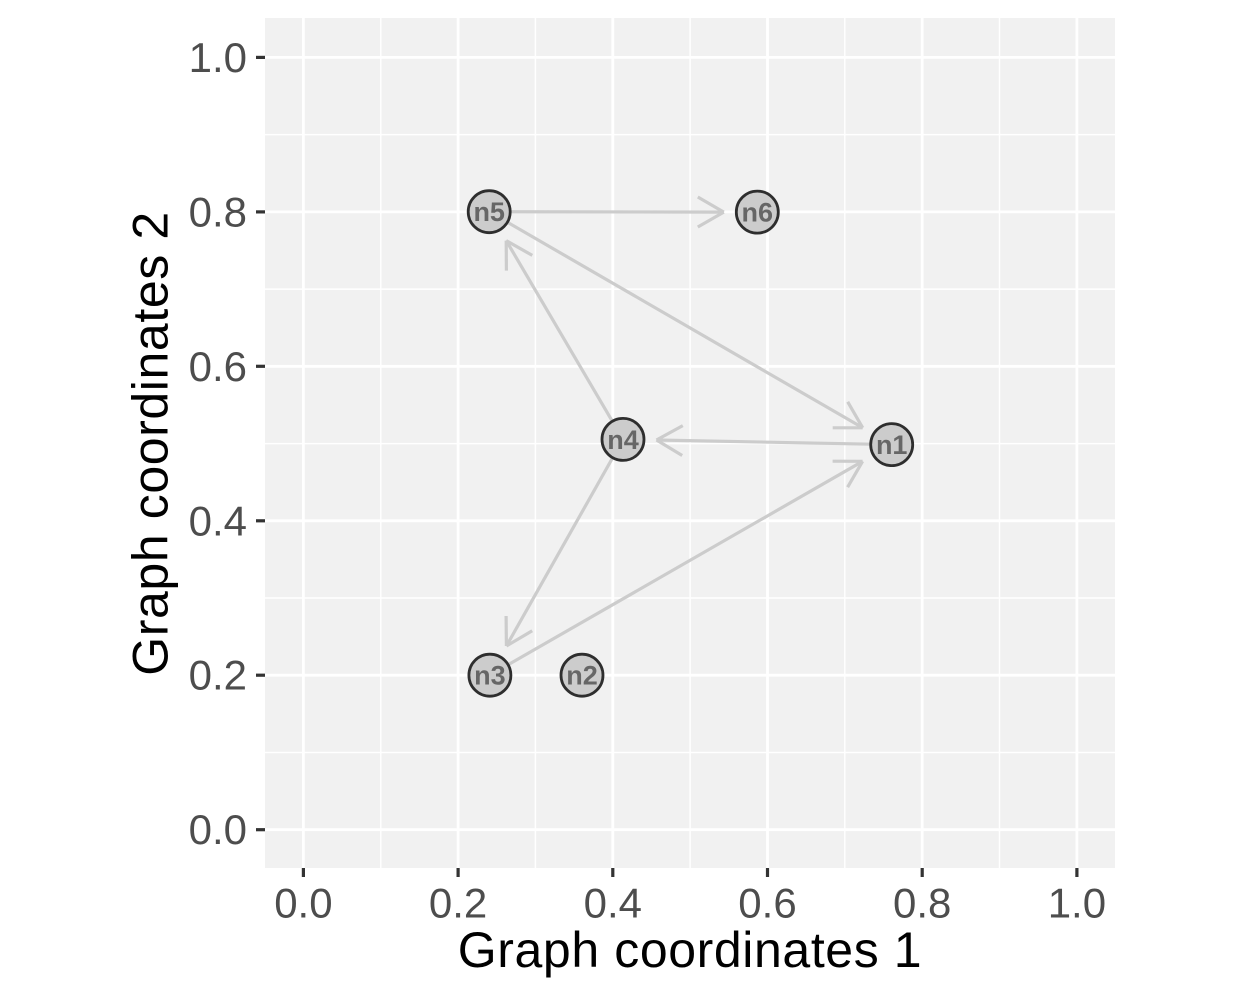 This screenshot has width=1250, height=1000. Describe the element at coordinates (489, 212) in the screenshot. I see `svg-text: n5` at that location.